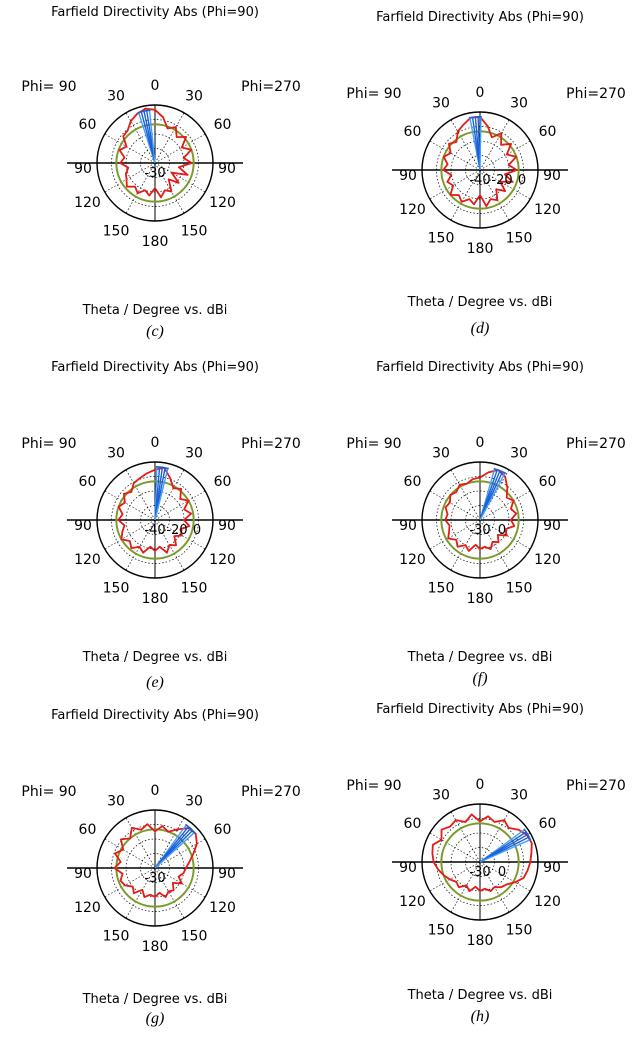 The height and width of the screenshot is (1053, 635). I want to click on caption: (g), so click(155, 1018).